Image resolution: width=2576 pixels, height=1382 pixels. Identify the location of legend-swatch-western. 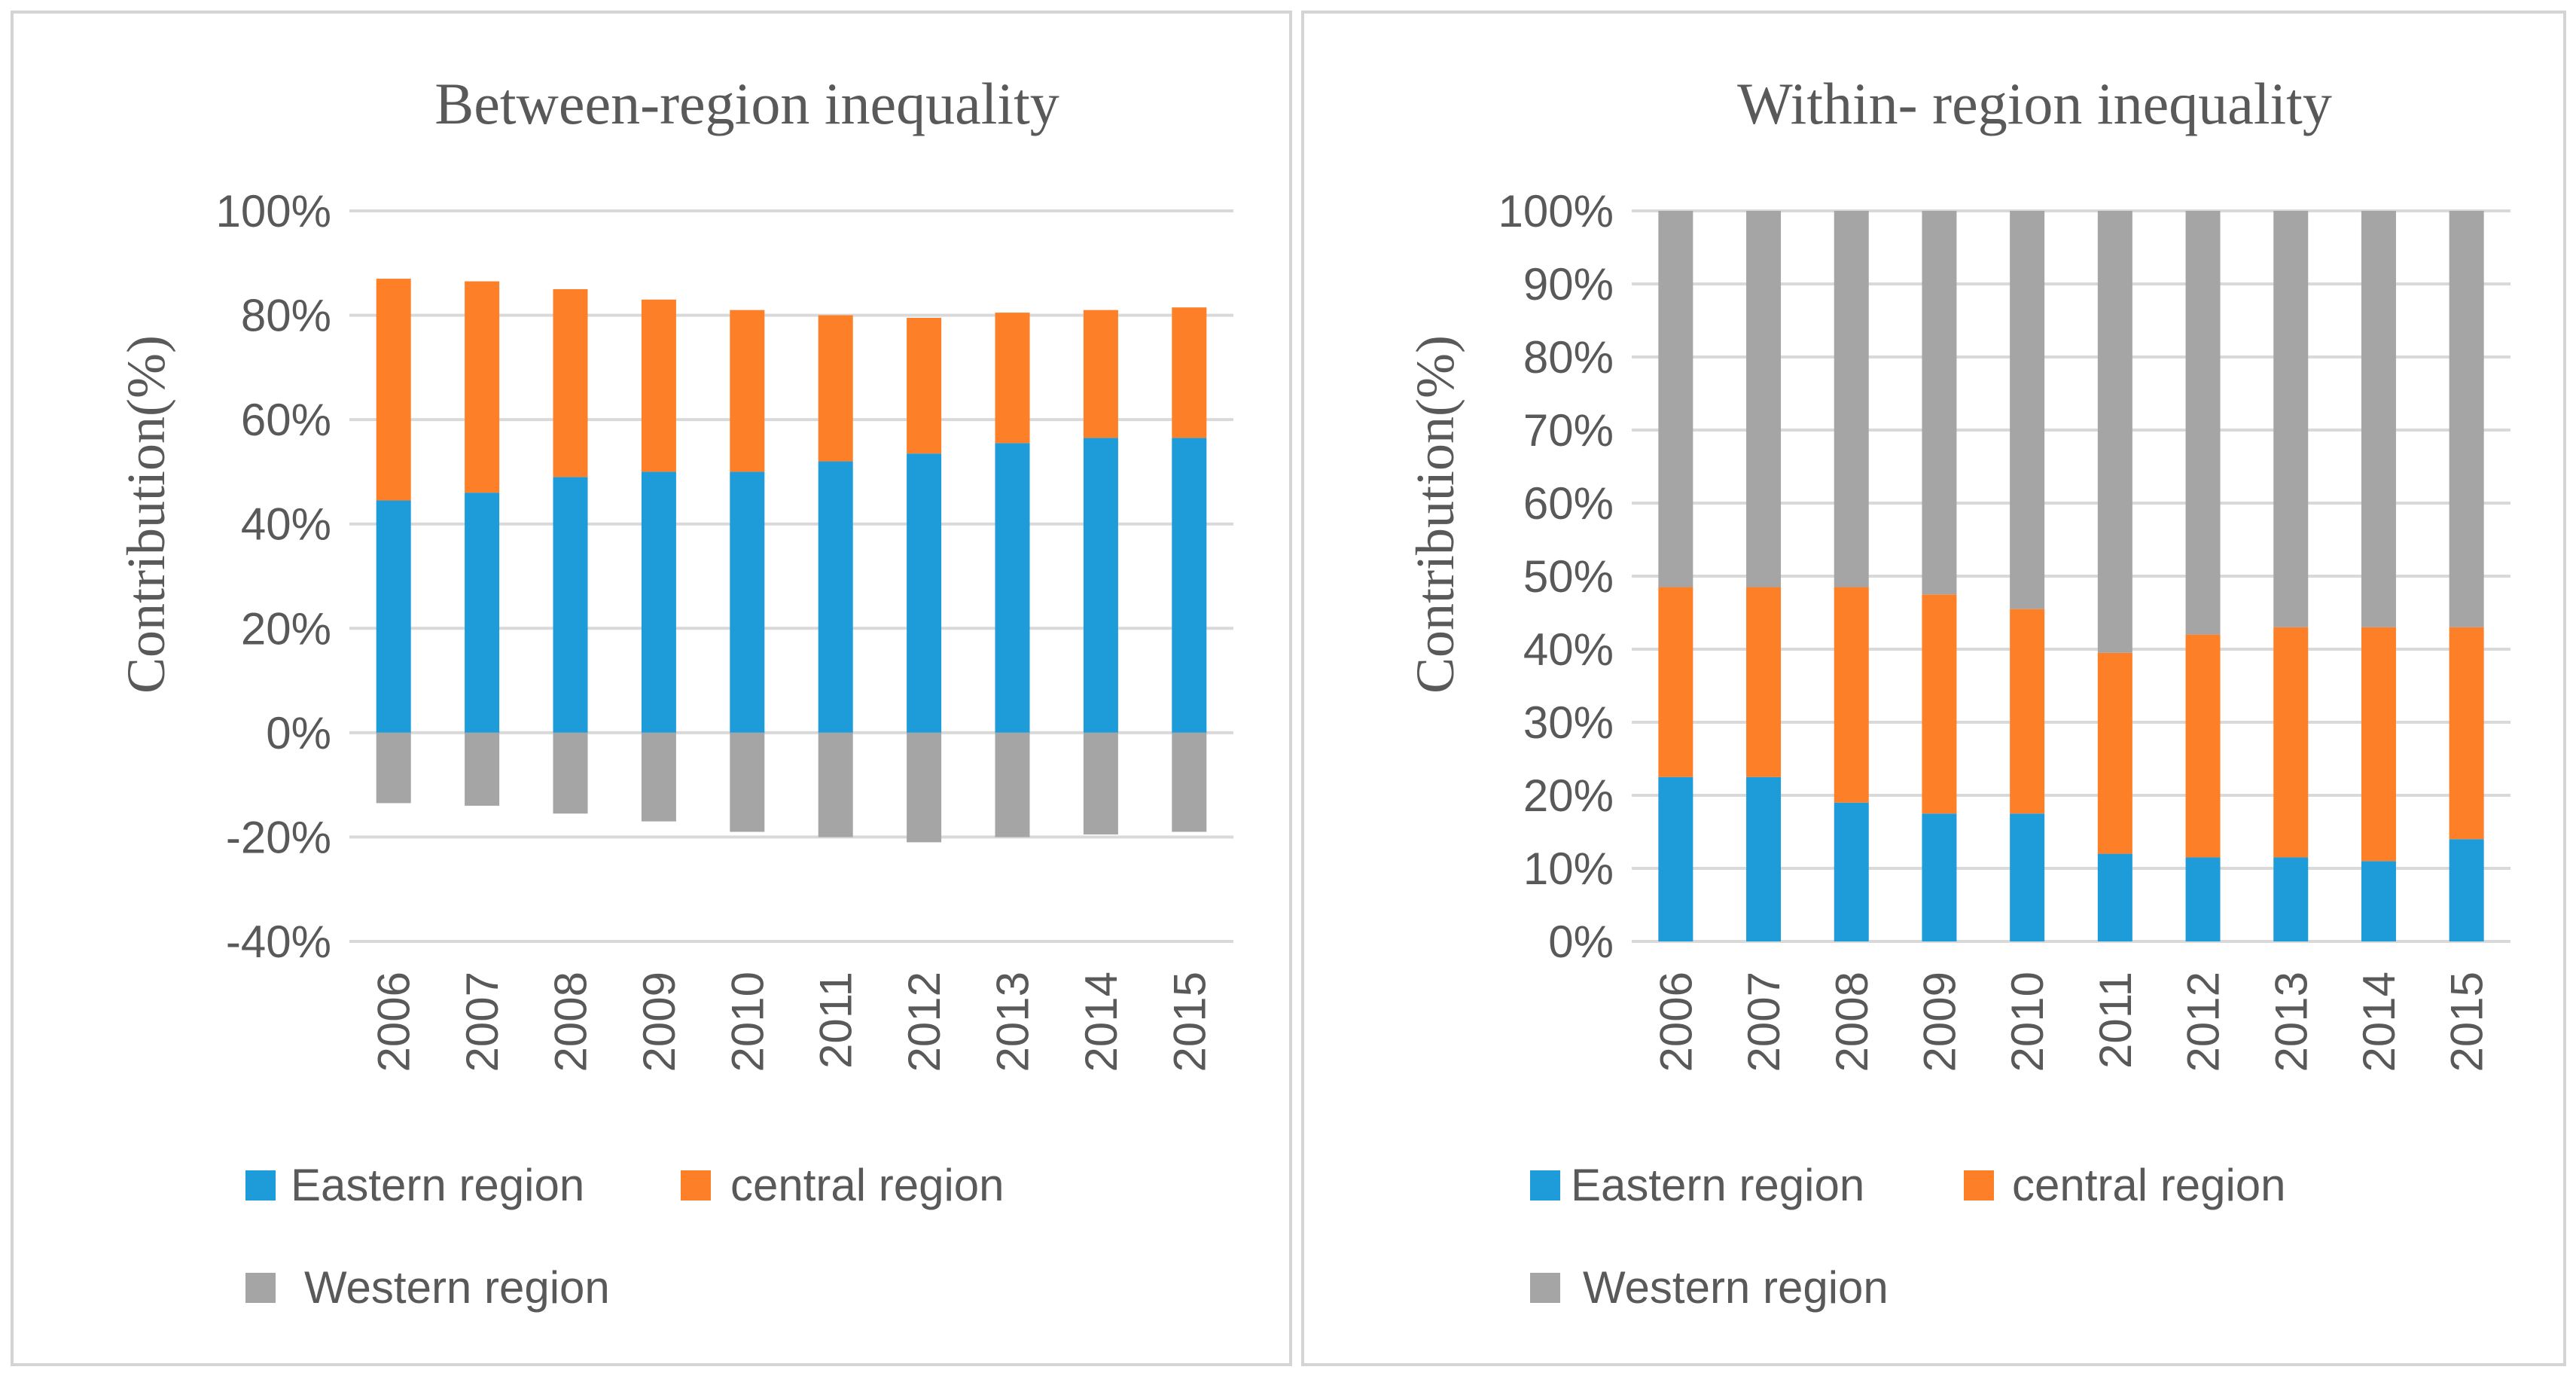
(260, 1288).